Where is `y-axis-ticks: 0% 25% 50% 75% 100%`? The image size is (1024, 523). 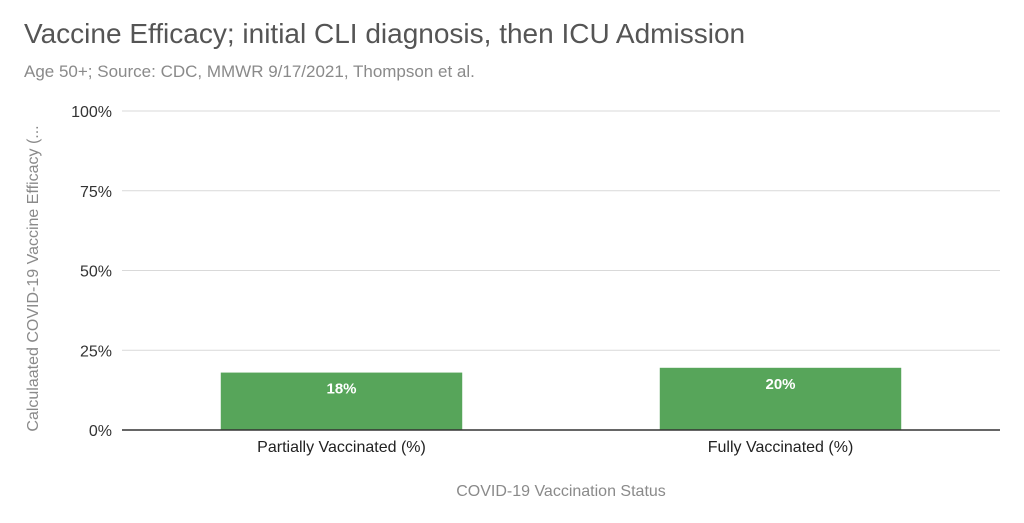 y-axis-ticks: 0% 25% 50% 75% 100% is located at coordinates (91, 272).